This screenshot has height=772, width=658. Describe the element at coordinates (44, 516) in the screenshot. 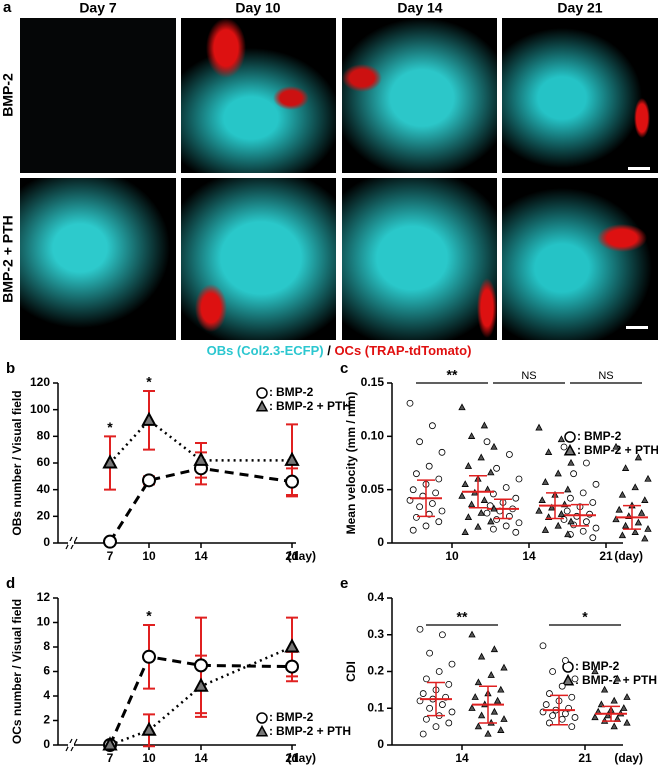

I see `y-tick-label: 20` at that location.